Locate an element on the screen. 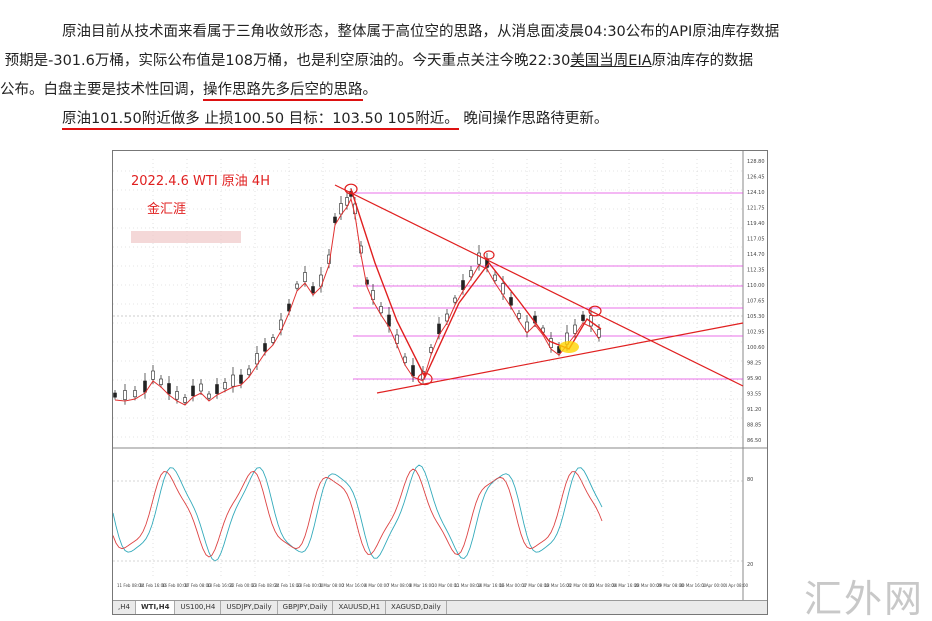 The height and width of the screenshot is (621, 932). time-axis-label: 14 Feb 16:00 is located at coordinates (153, 585).